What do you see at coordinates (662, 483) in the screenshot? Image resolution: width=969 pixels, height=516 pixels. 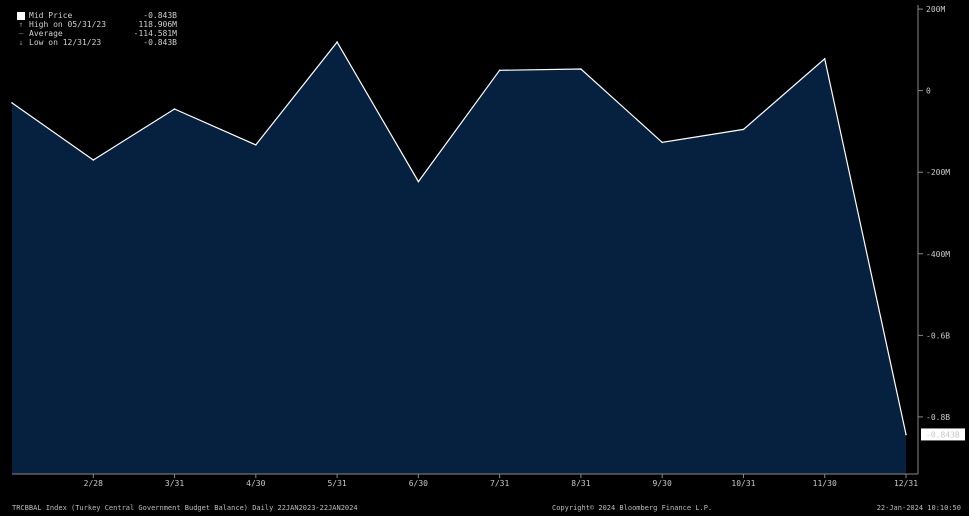 I see `x-tick-label: 9/30` at bounding box center [662, 483].